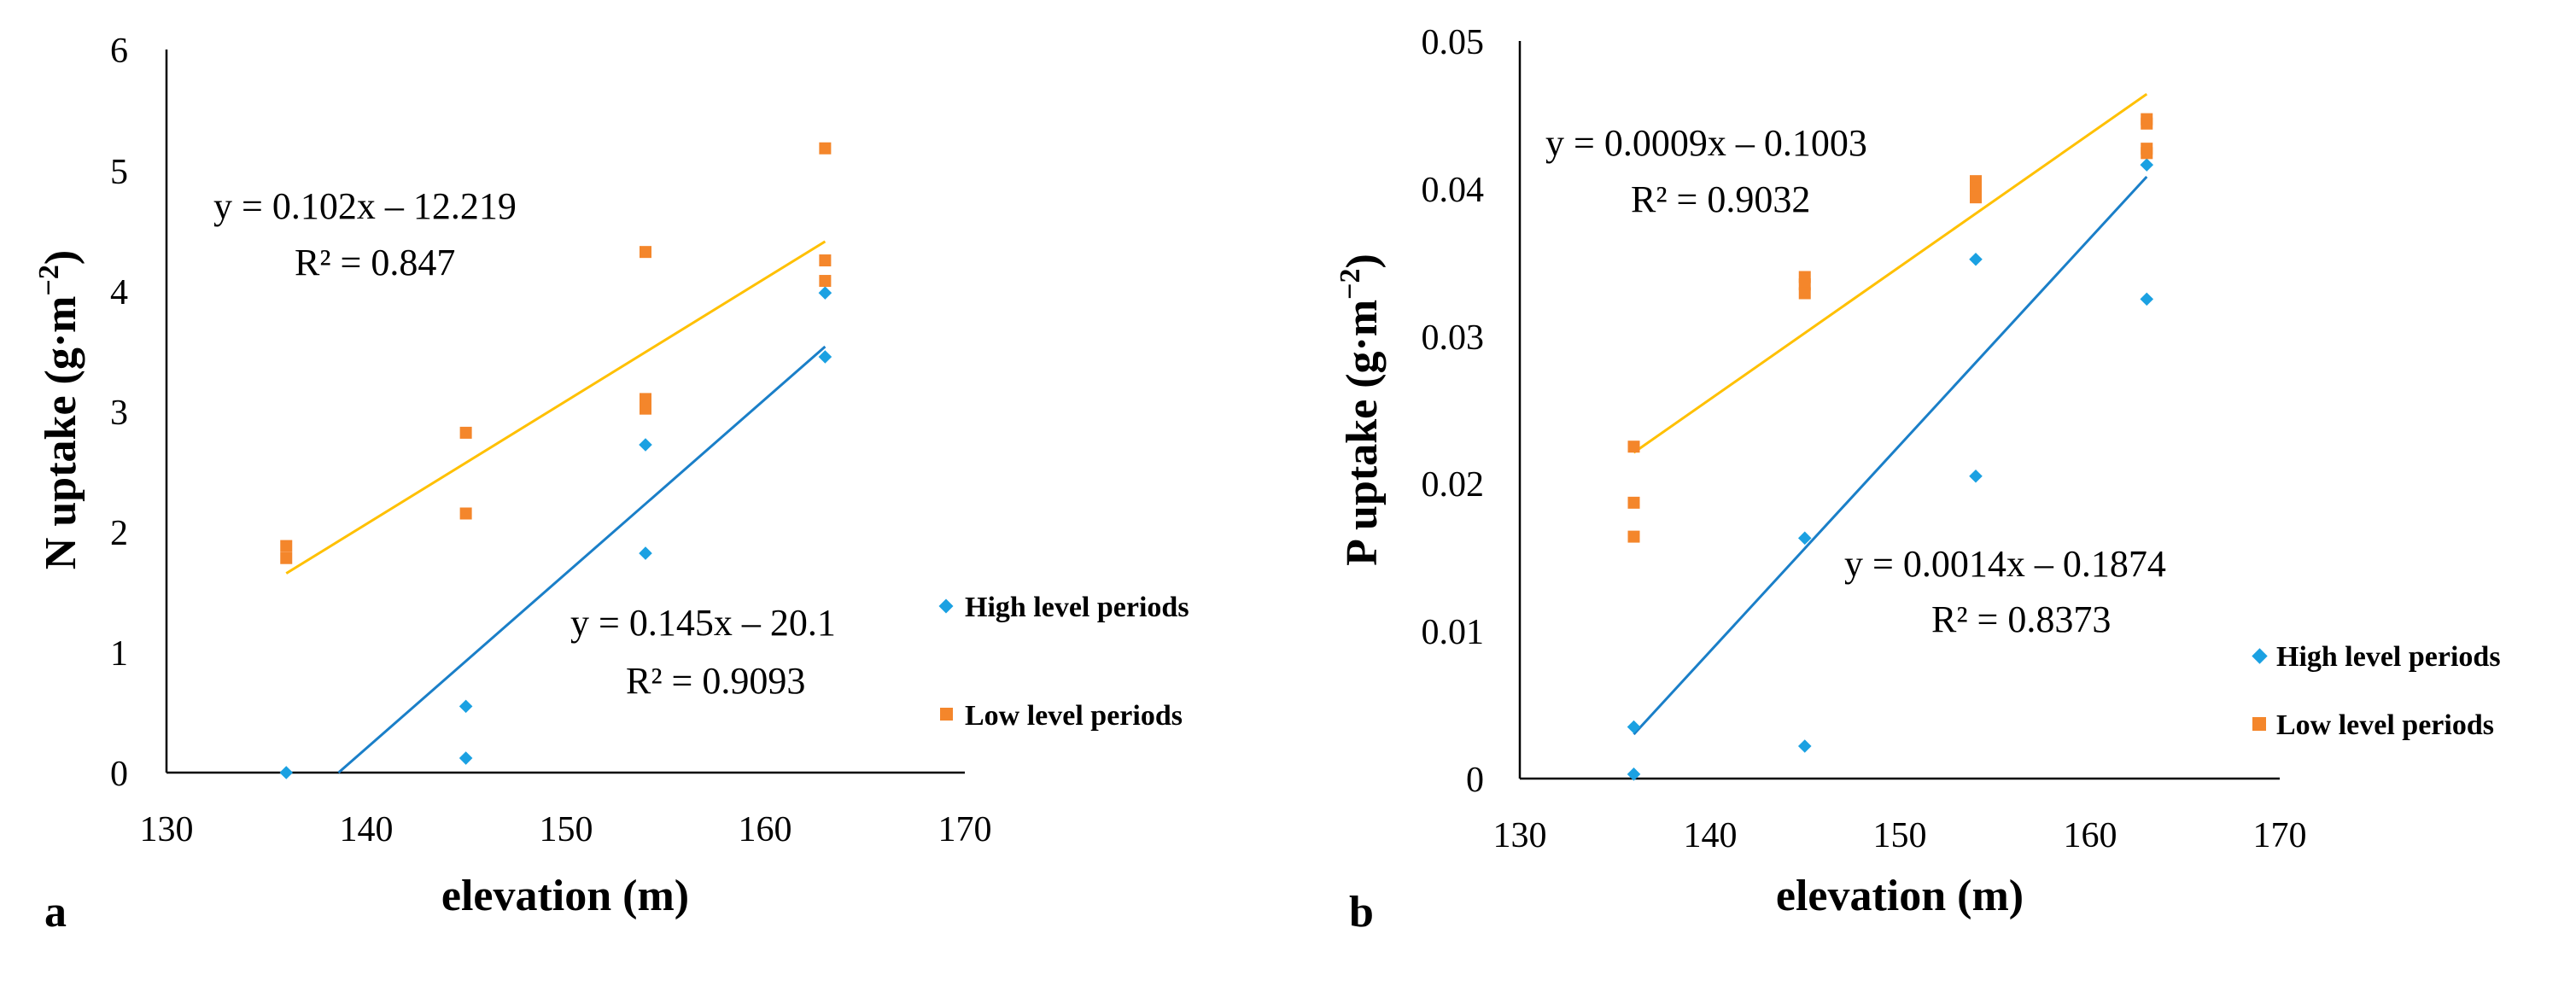 The height and width of the screenshot is (992, 2576). I want to click on r-squared-high-level: R² = 0.8373, so click(2021, 619).